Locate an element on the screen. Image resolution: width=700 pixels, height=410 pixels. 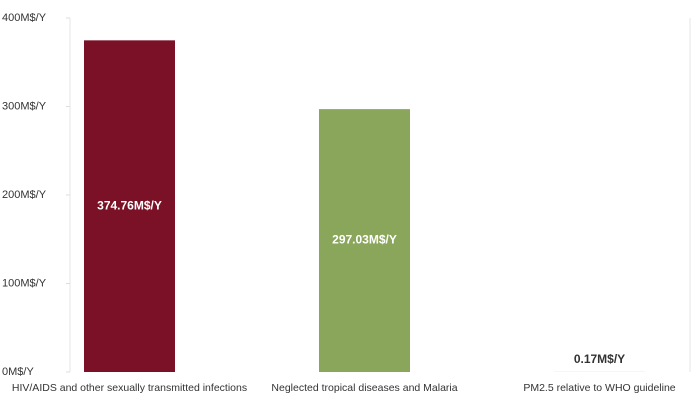
y-tick-label: 300M$/Y is located at coordinates (24, 106).